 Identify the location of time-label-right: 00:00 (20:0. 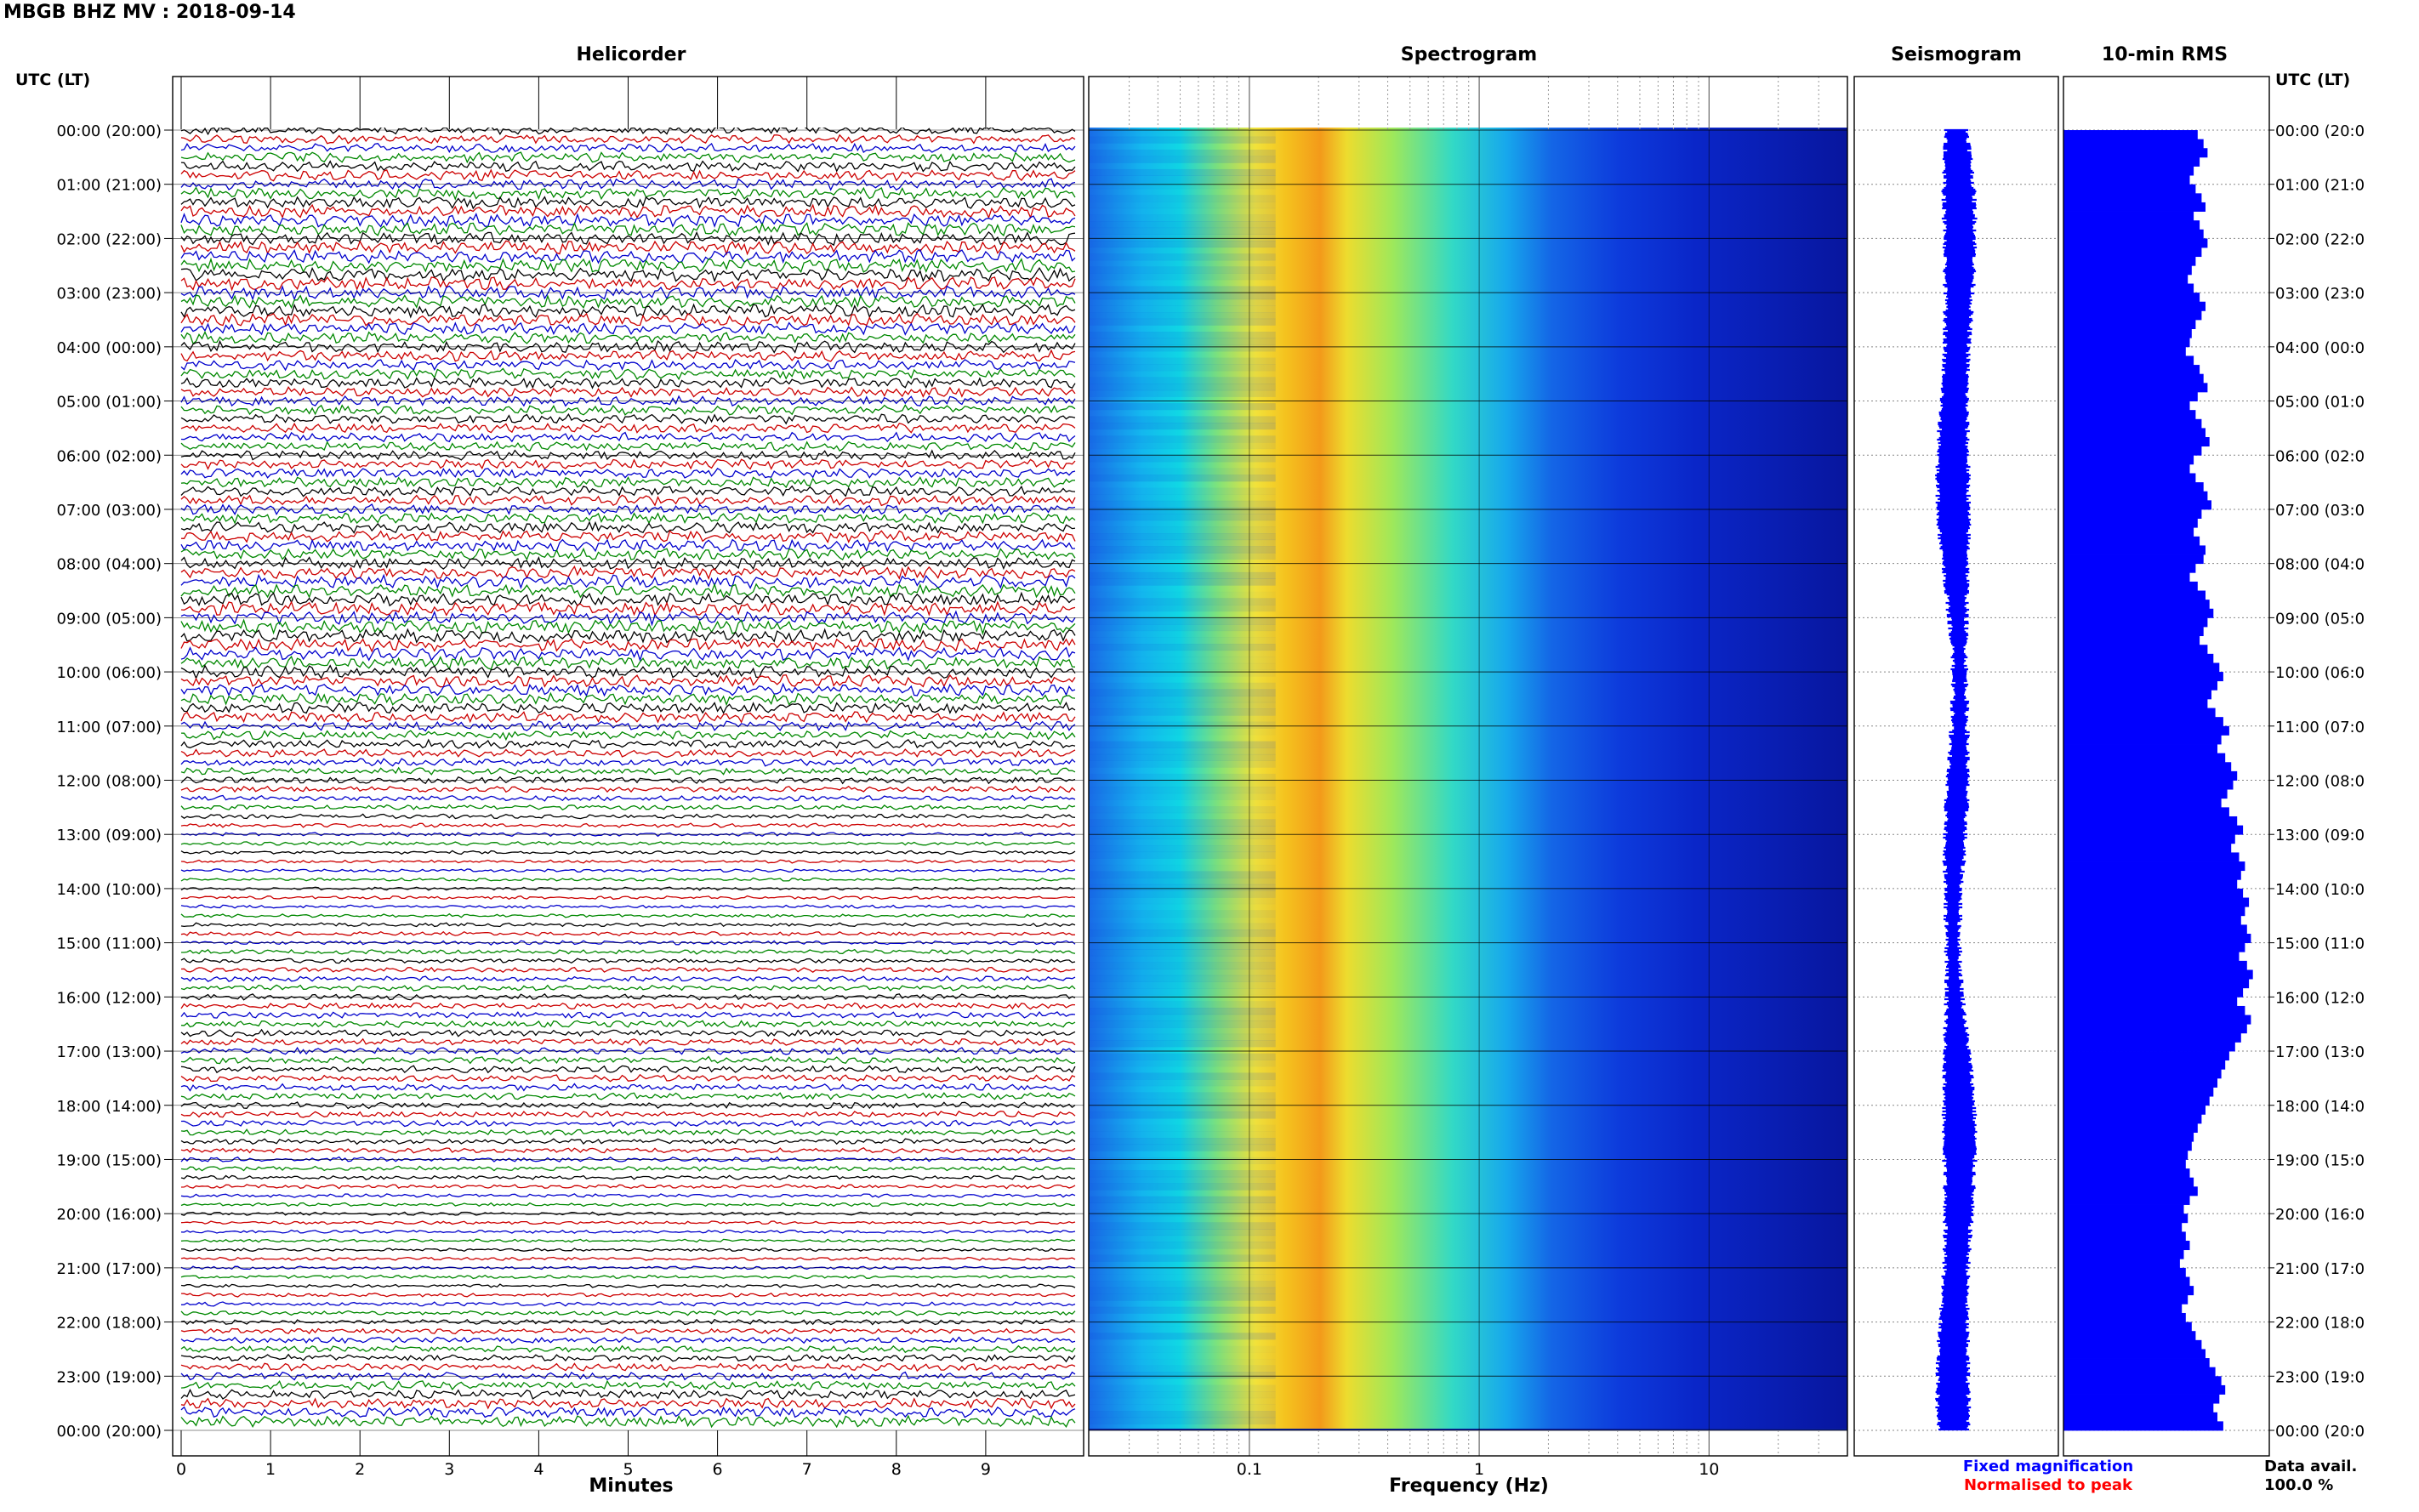
(2320, 131).